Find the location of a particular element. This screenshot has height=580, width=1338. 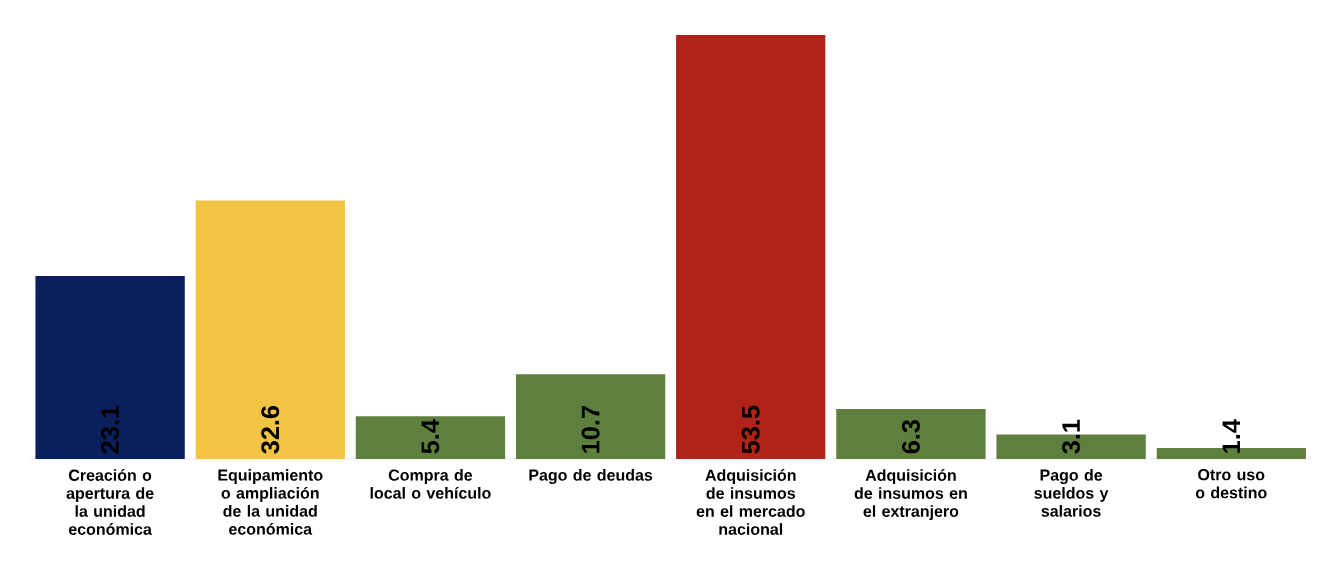

data-label: 6.3 is located at coordinates (910, 436).